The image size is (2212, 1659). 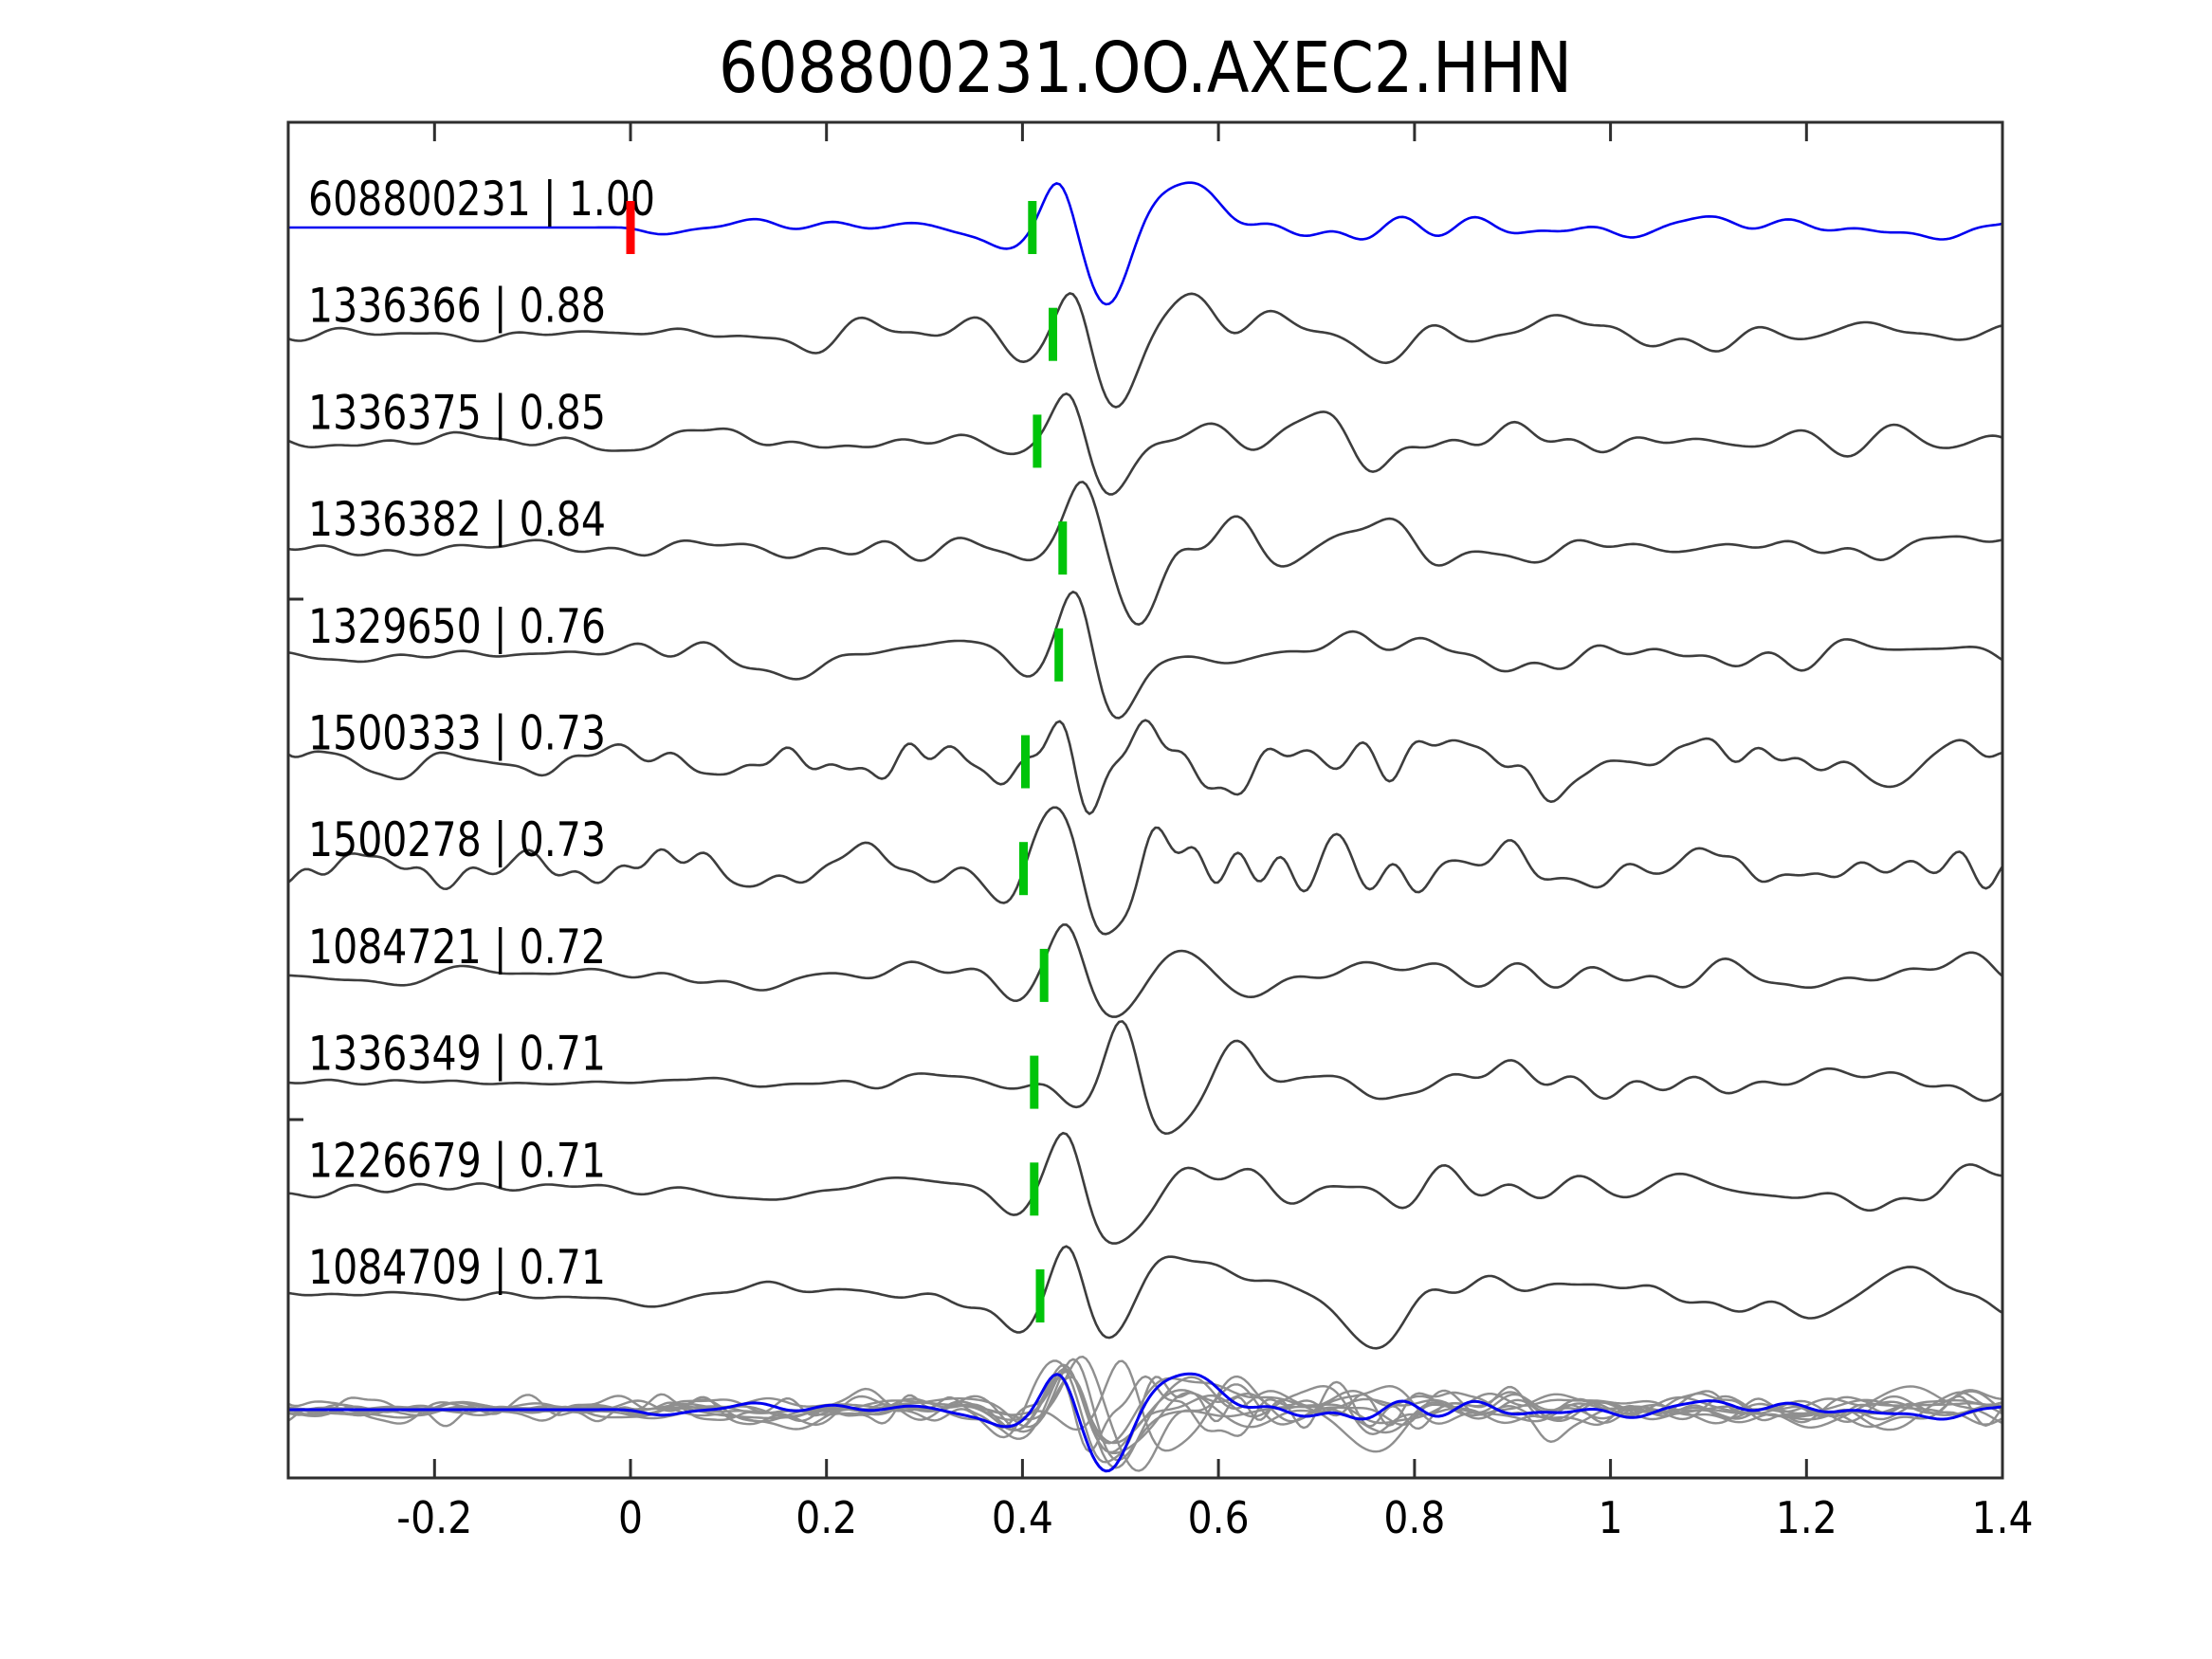 What do you see at coordinates (434, 1517) in the screenshot?
I see `x-tick-label: -0.2` at bounding box center [434, 1517].